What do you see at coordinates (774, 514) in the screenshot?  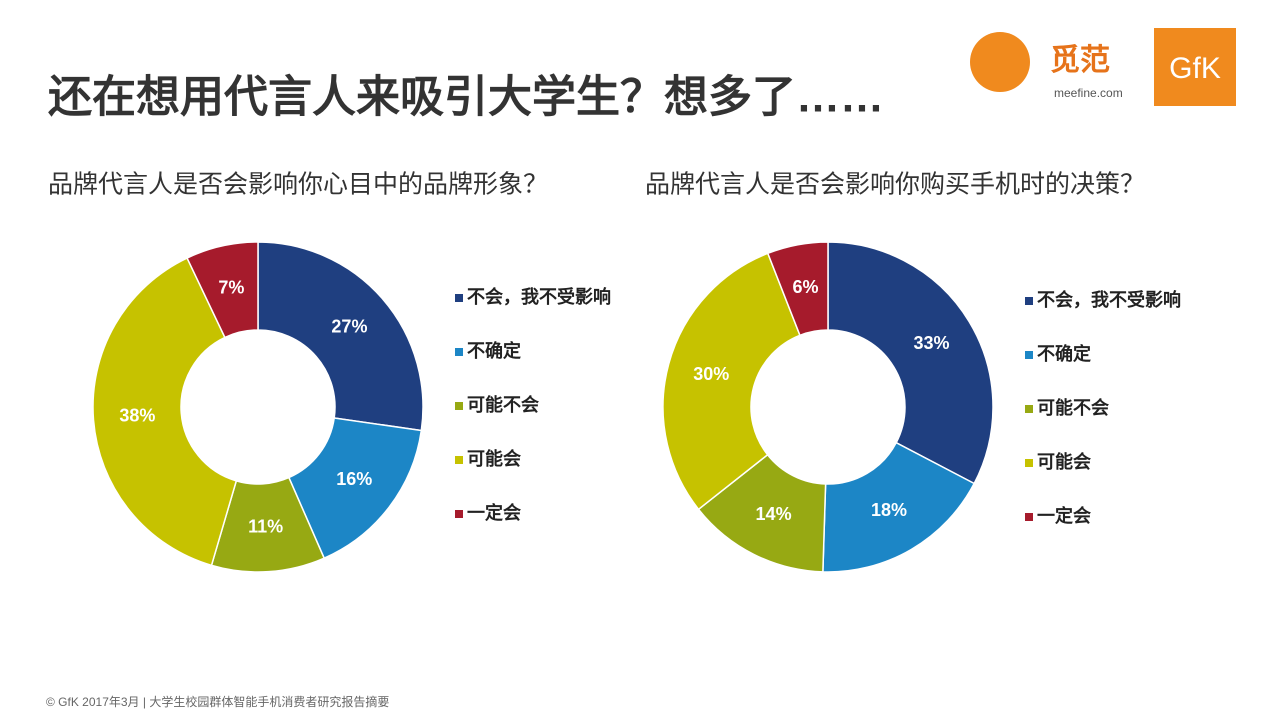 I see `data-label: 14%` at bounding box center [774, 514].